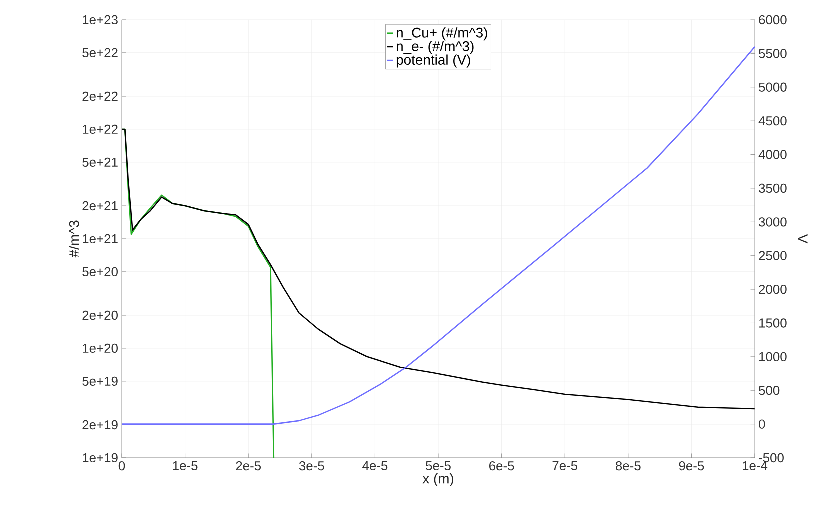 Image resolution: width=823 pixels, height=506 pixels. What do you see at coordinates (185, 466) in the screenshot?
I see `x-tick-label: 1e-5` at bounding box center [185, 466].